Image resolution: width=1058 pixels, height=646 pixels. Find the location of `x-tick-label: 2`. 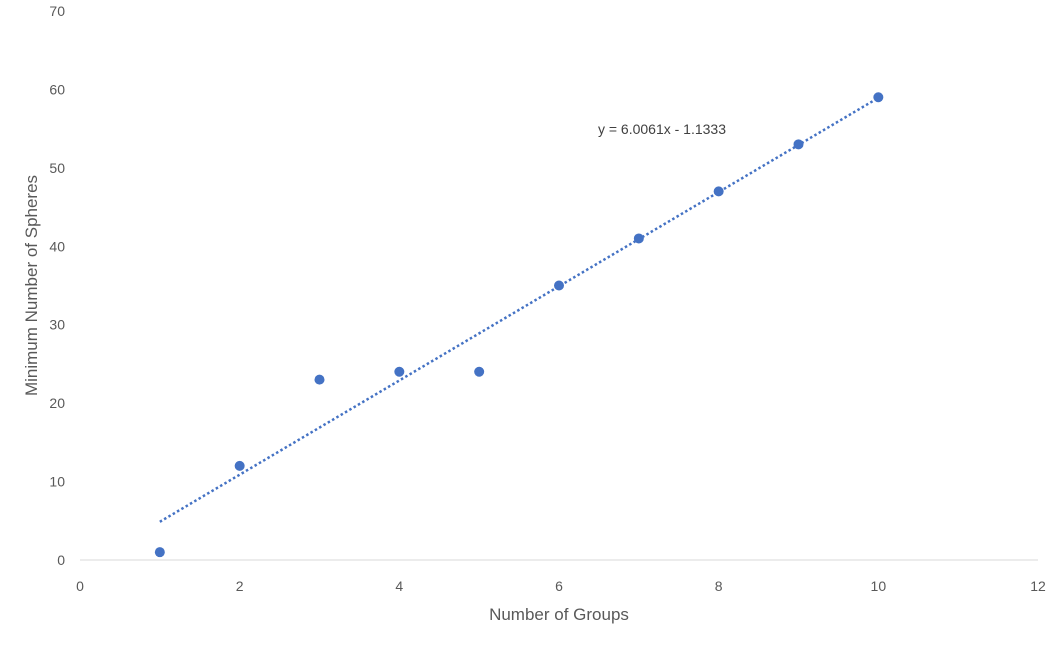

x-tick-label: 2 is located at coordinates (240, 586).